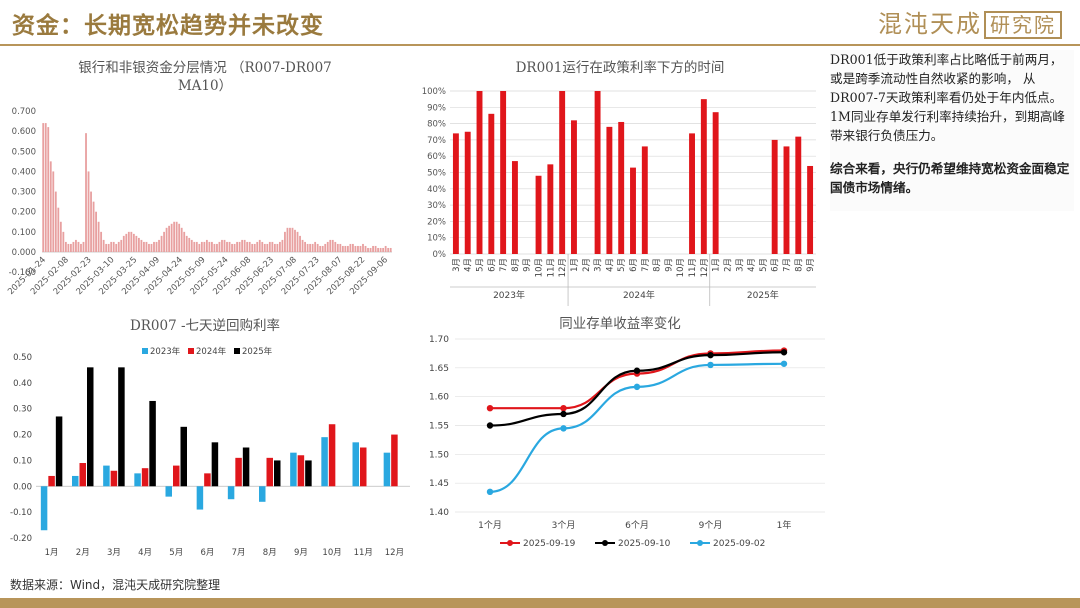 The width and height of the screenshot is (1080, 608). Describe the element at coordinates (439, 513) in the screenshot. I see `y-tick-label: 1.40` at that location.